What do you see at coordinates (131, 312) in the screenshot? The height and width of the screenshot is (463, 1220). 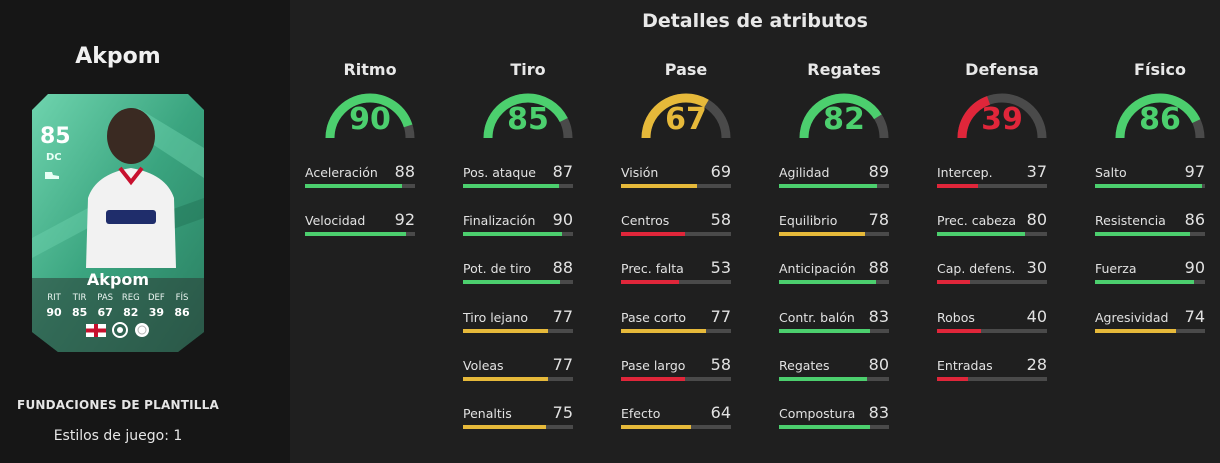 I see `card-stat-value: 82` at bounding box center [131, 312].